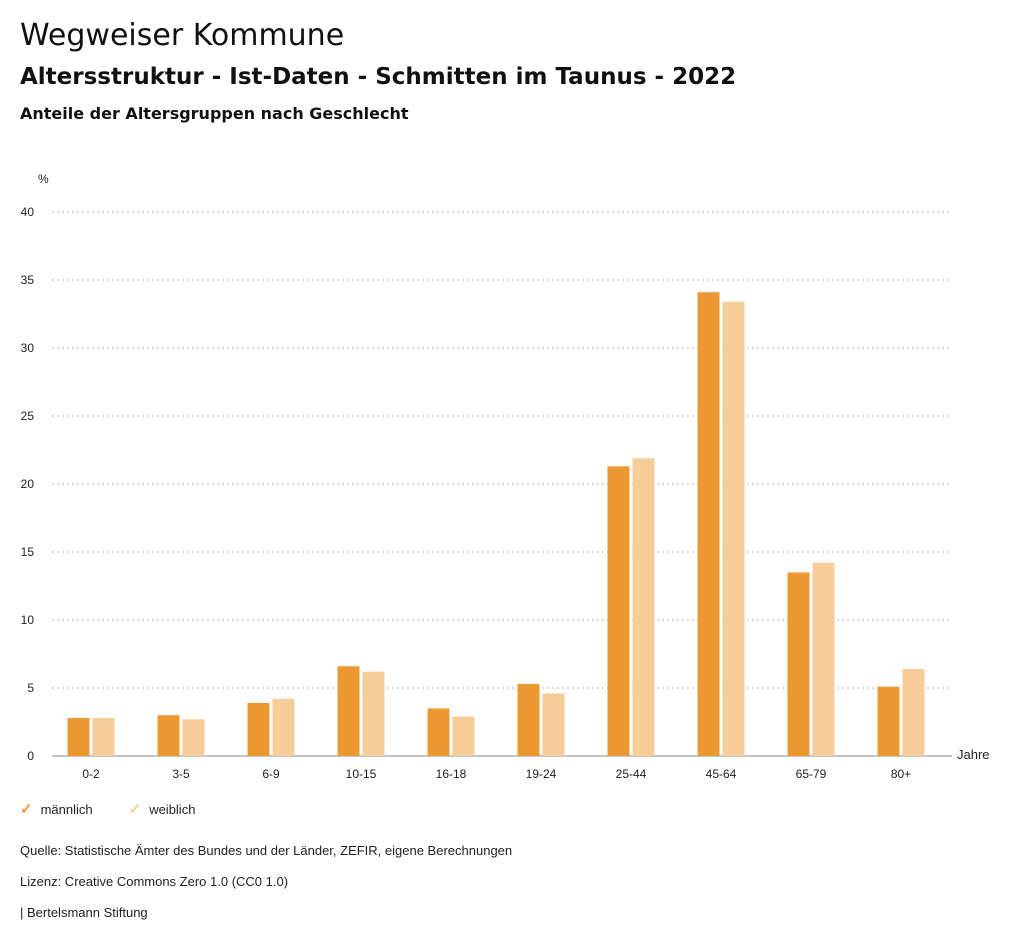 The height and width of the screenshot is (946, 1024). Describe the element at coordinates (271, 774) in the screenshot. I see `x-tick-label: 6-9` at that location.